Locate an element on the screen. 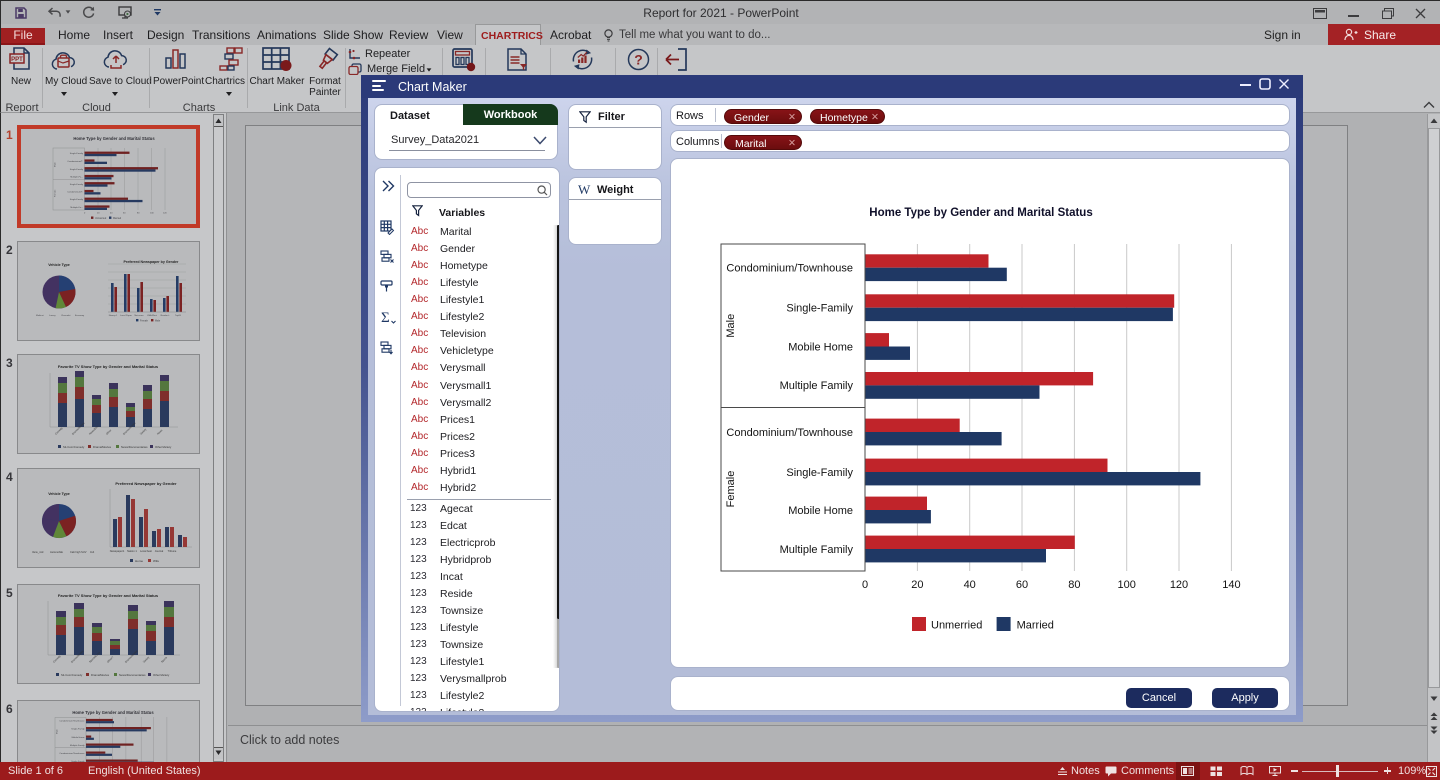  svg-text: Economy is located at coordinates (80, 316).